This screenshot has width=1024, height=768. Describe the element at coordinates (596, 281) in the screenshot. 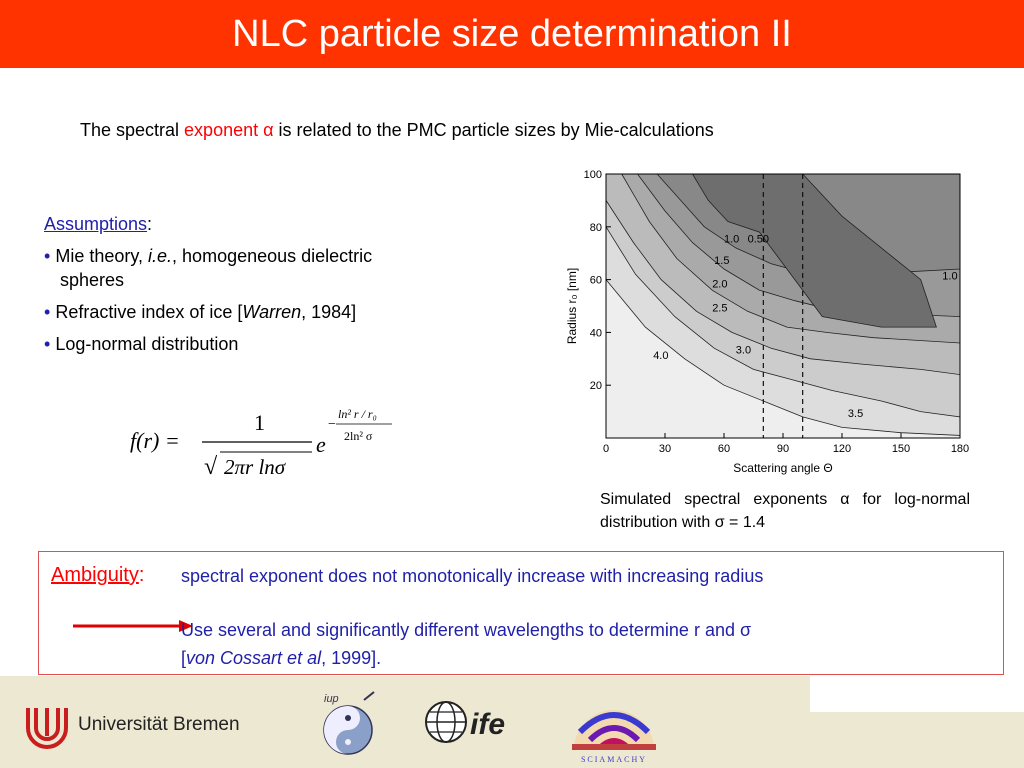

I see `y-tick-label: 60` at that location.